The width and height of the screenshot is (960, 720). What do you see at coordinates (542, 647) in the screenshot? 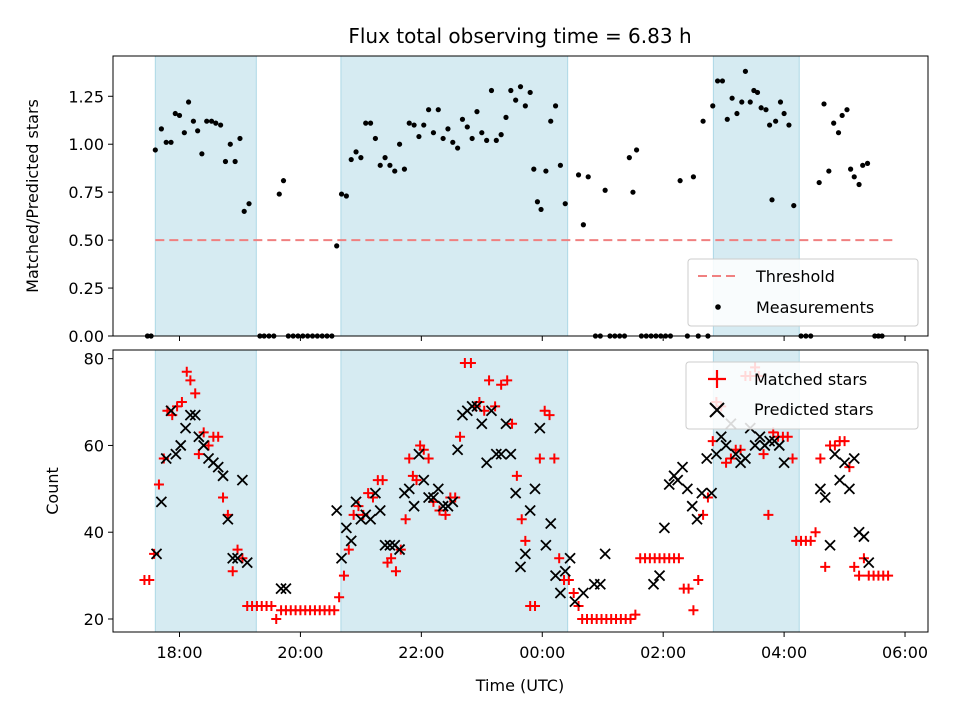
I see `bottom-x-axis: 18:00 20:00 22:00 00:00 02:00 04:00 06:00` at bounding box center [542, 647].